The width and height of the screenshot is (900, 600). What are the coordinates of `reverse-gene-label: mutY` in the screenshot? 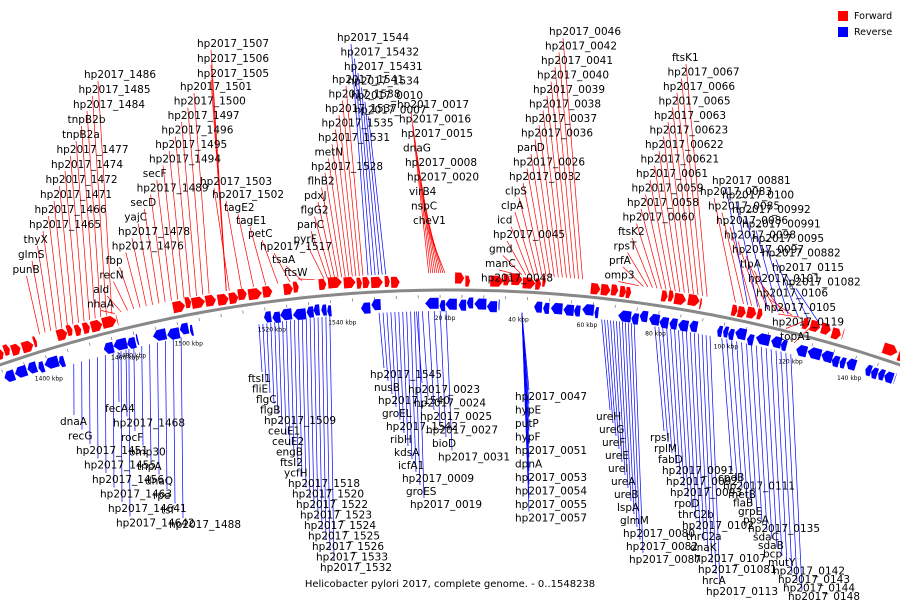 It's located at (782, 563).